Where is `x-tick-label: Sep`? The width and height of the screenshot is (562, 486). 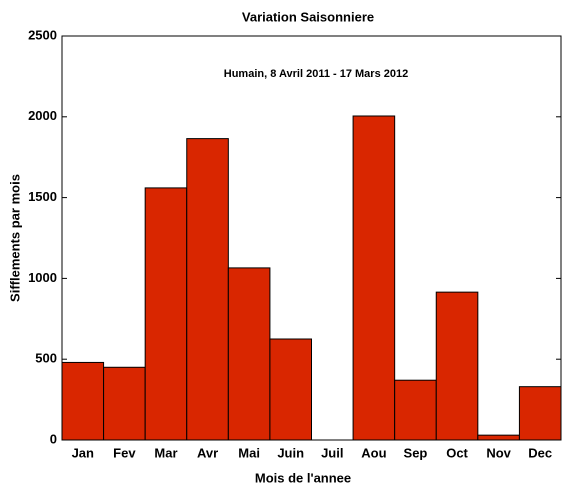
x-tick-label: Sep is located at coordinates (416, 452).